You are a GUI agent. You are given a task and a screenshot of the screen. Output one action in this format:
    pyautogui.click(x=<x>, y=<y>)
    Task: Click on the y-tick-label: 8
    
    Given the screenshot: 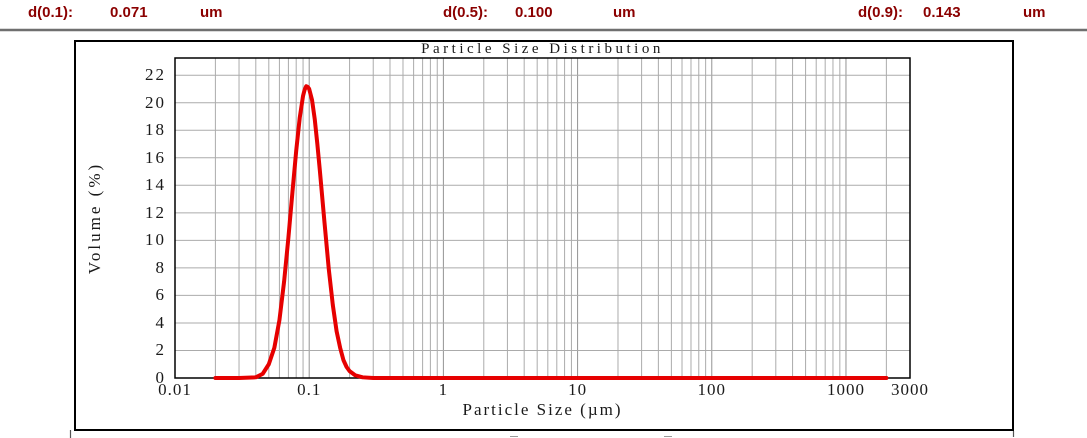 What is the action you would take?
    pyautogui.click(x=160, y=267)
    